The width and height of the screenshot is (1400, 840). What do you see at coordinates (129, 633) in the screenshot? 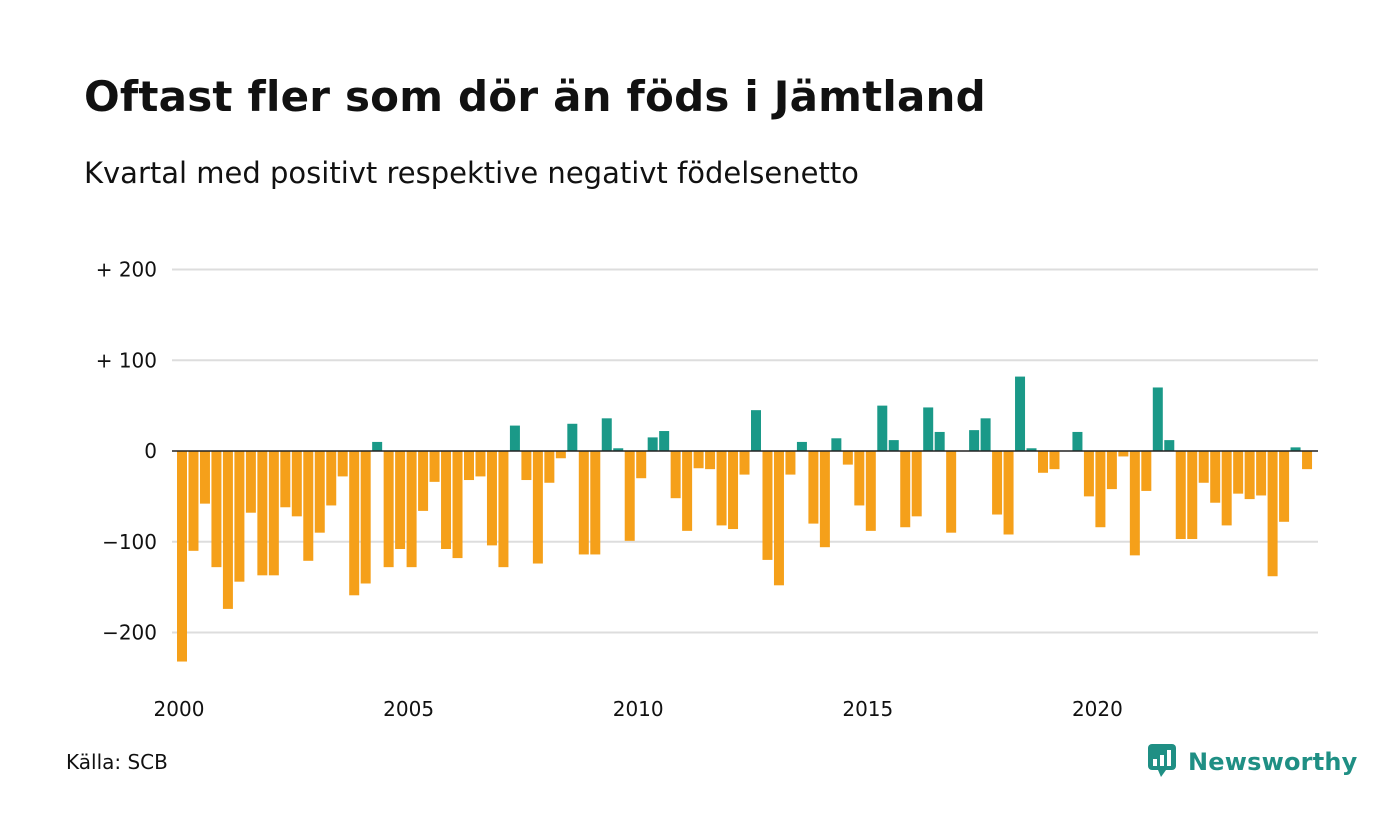
I see `y-tick-label: −200` at bounding box center [129, 633].